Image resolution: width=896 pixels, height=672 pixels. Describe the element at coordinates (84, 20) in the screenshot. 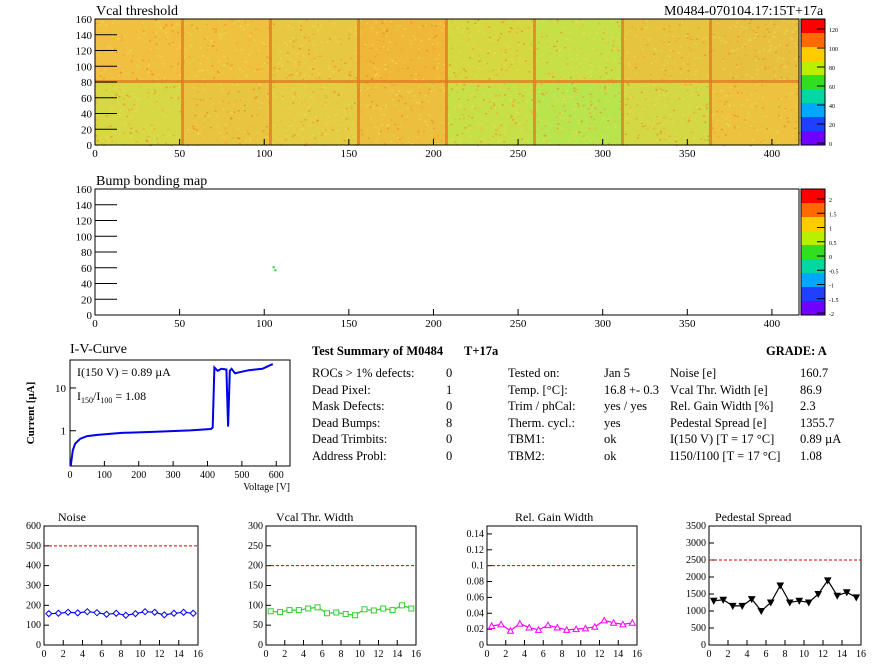

I see `y-tick-label: 160` at that location.